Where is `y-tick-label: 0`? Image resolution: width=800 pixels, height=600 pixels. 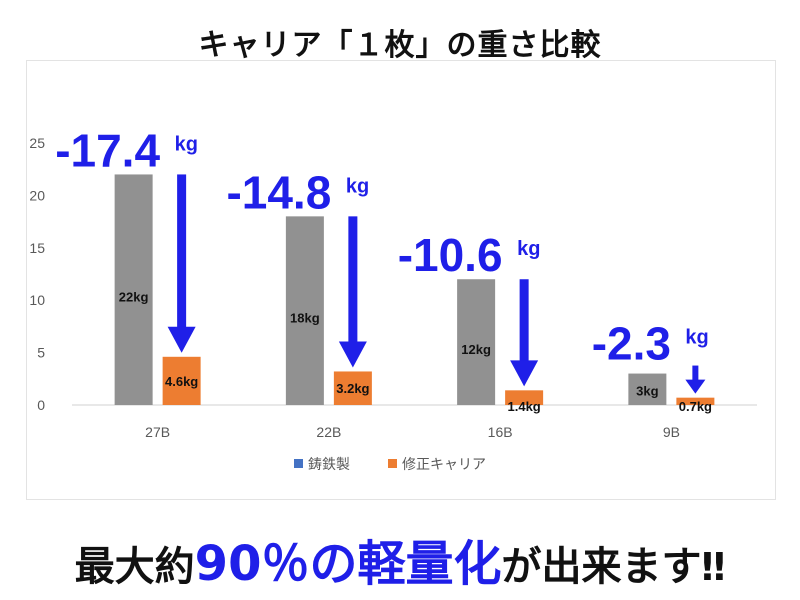
y-tick-label: 0 is located at coordinates (41, 405).